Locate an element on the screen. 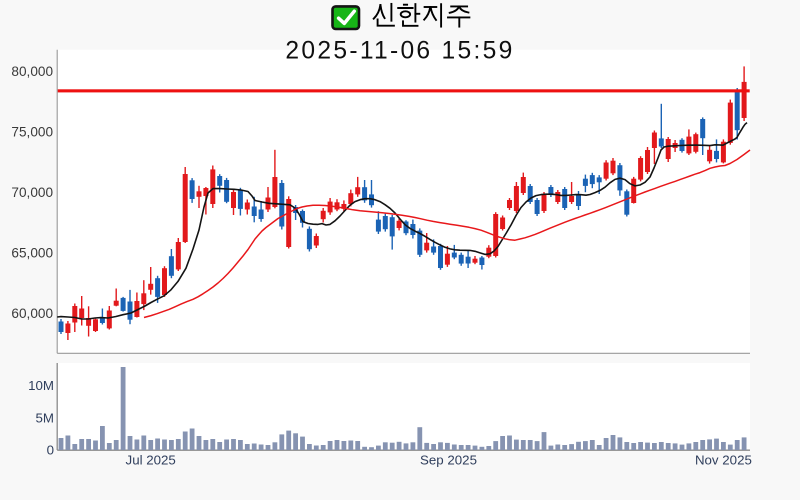 This screenshot has height=500, width=800. svg-text: 80,000 is located at coordinates (32, 71).